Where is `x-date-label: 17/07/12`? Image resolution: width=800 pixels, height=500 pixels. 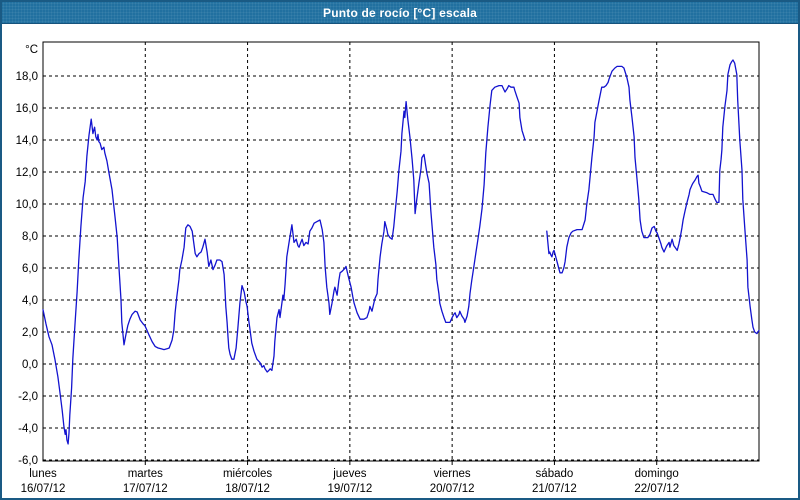
x-date-label: 17/07/12 is located at coordinates (145, 489).